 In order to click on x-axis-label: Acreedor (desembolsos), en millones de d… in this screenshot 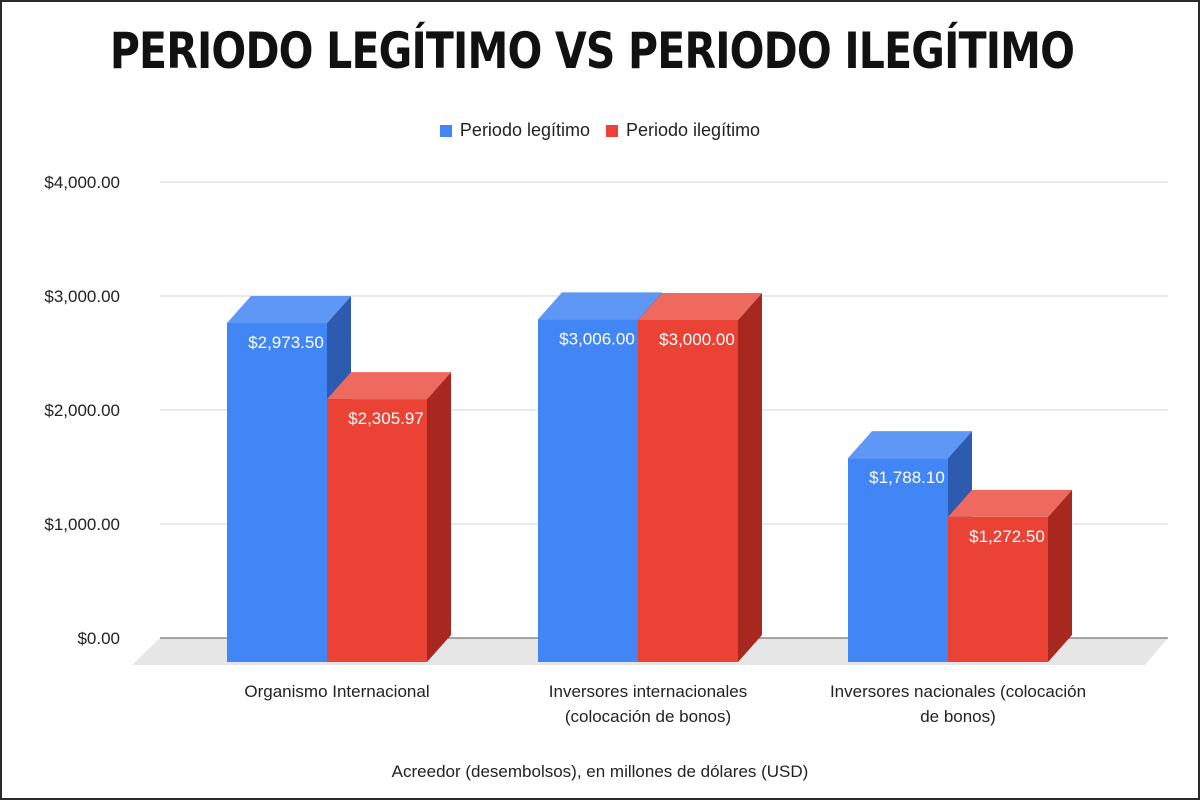, I will do `click(600, 771)`.